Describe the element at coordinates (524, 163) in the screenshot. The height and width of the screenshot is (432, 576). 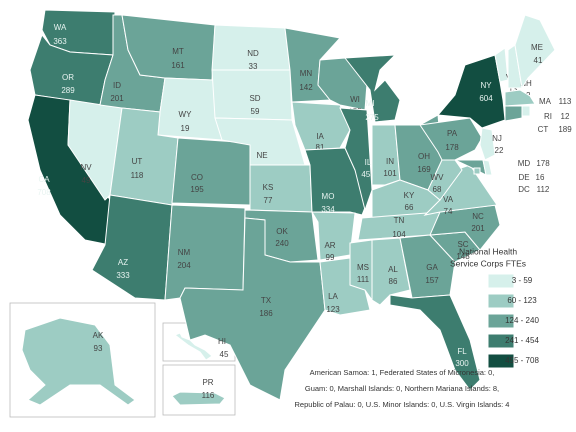
I see `region-name: MD` at that location.